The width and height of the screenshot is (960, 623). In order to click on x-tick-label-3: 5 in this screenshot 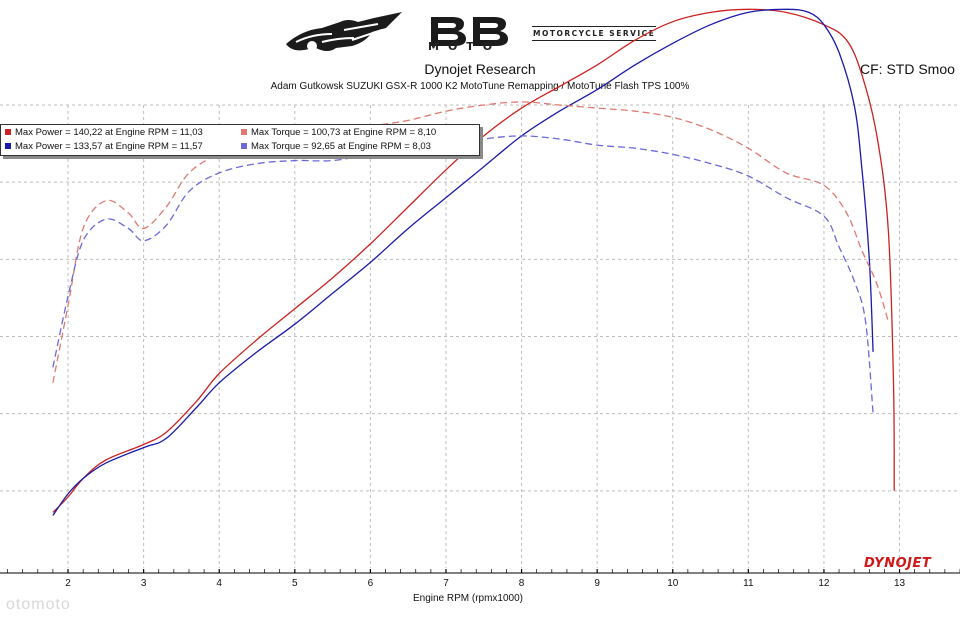, I will do `click(295, 583)`.